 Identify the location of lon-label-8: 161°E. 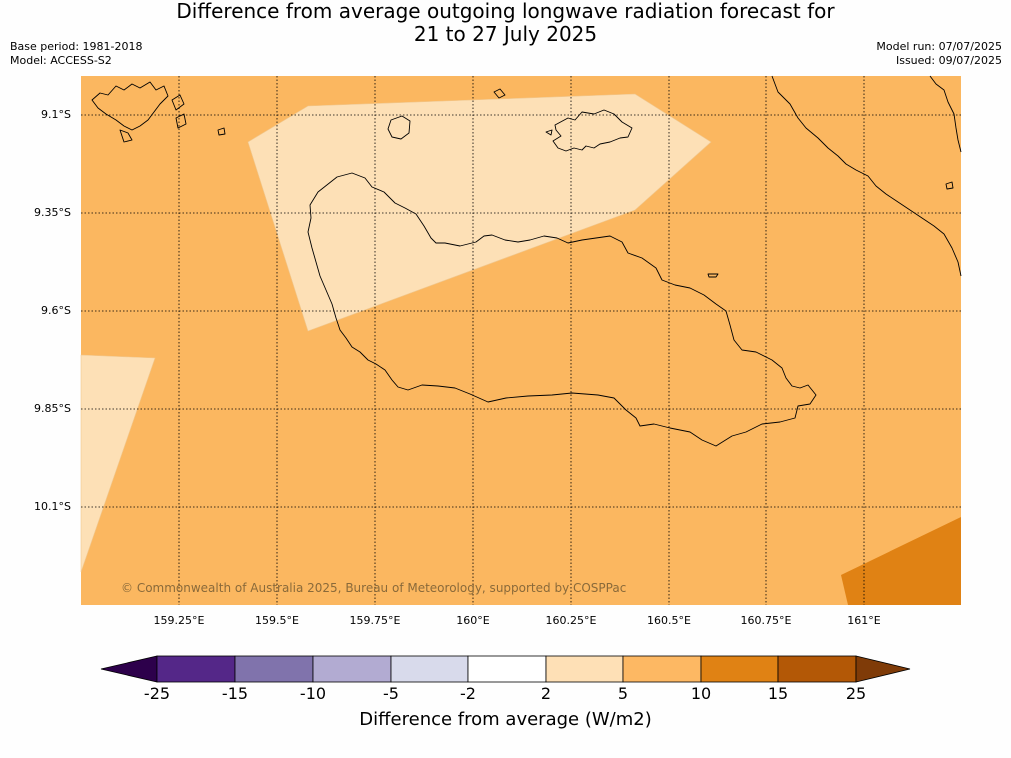
(864, 620).